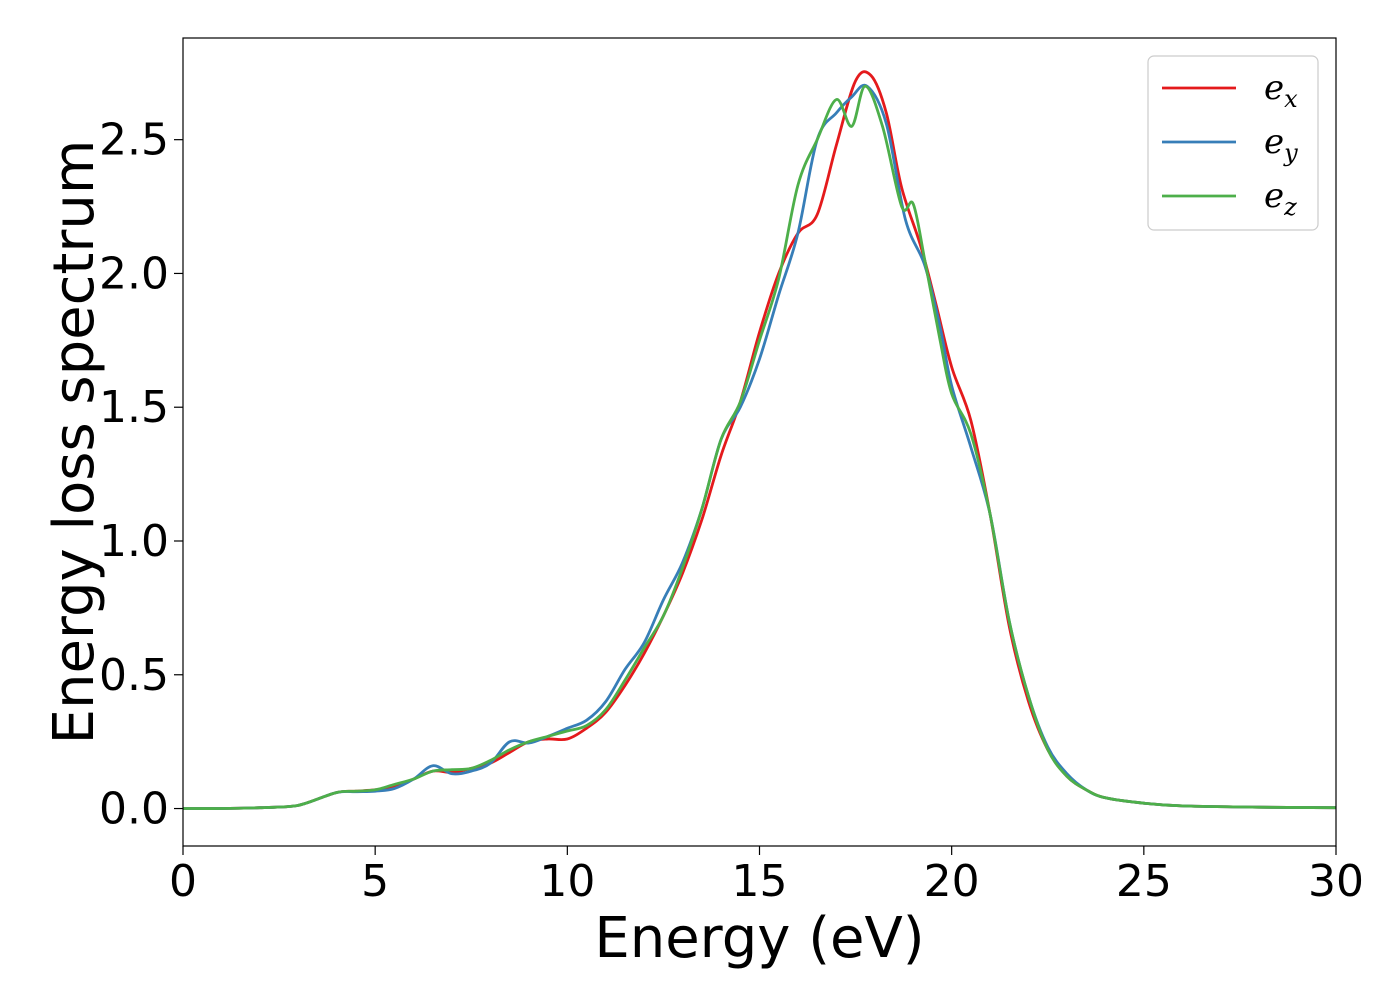 Image resolution: width=1400 pixels, height=1000 pixels. Describe the element at coordinates (1281, 144) in the screenshot. I see `legend-label-y: ey` at that location.